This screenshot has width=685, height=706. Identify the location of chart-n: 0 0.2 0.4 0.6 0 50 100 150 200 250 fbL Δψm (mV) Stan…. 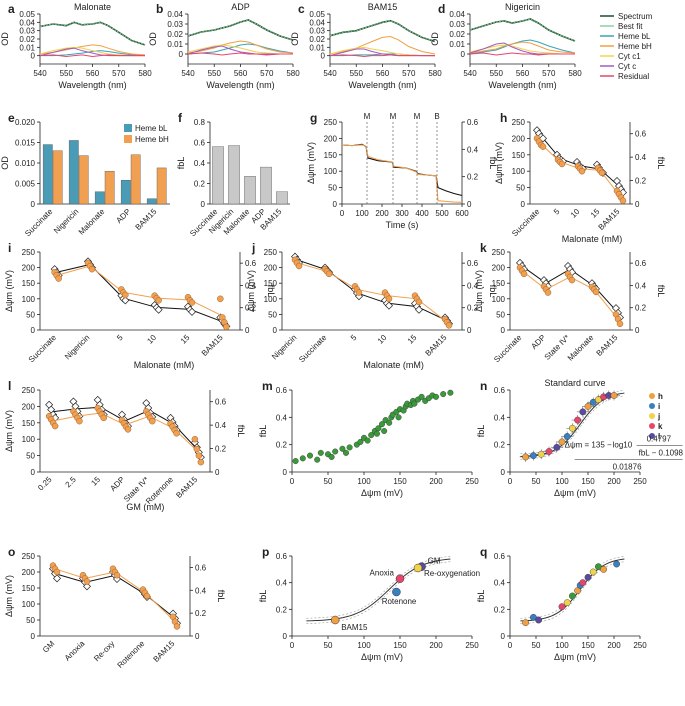
(580, 438).